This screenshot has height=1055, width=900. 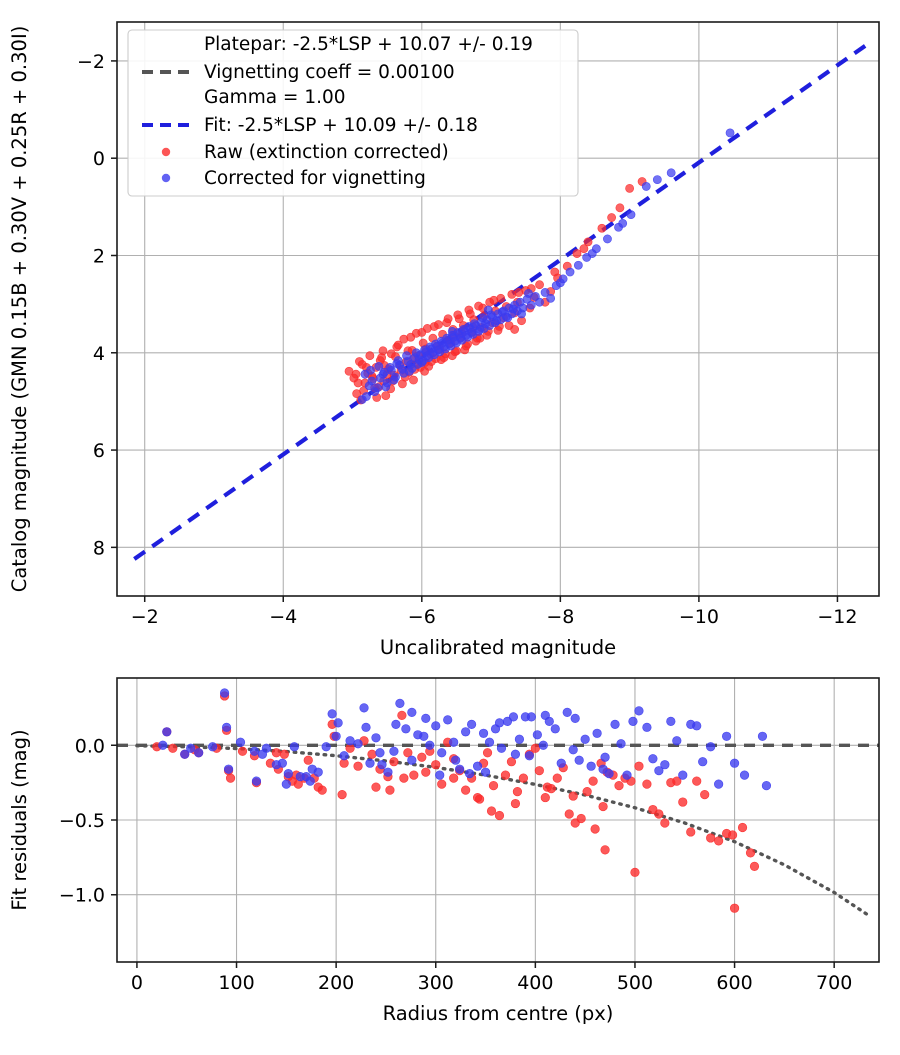 I want to click on x-tick-label: −8, so click(x=560, y=617).